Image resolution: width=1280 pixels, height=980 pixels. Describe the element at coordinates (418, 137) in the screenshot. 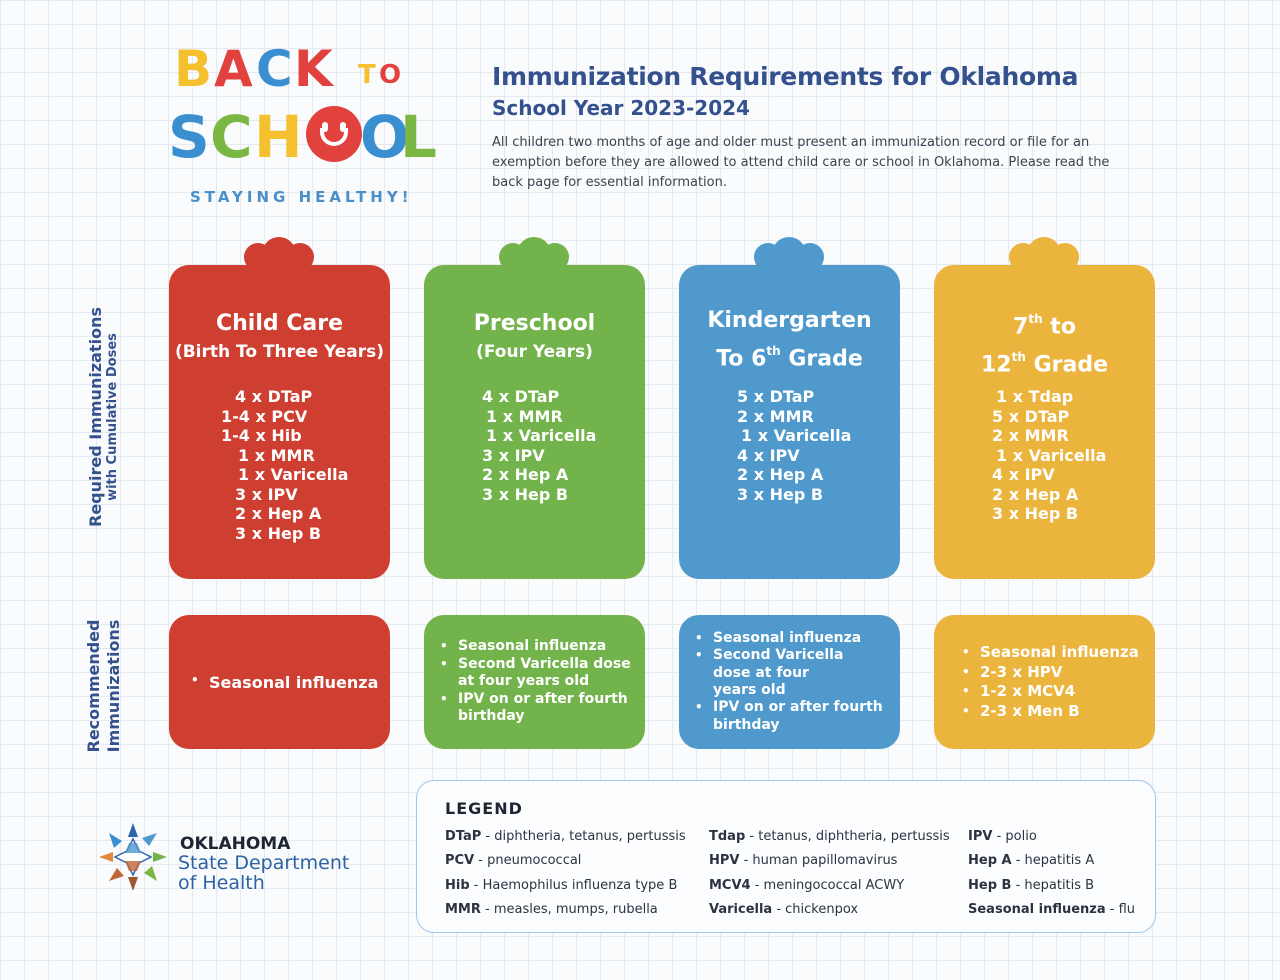

I see `logo-letter: L` at that location.